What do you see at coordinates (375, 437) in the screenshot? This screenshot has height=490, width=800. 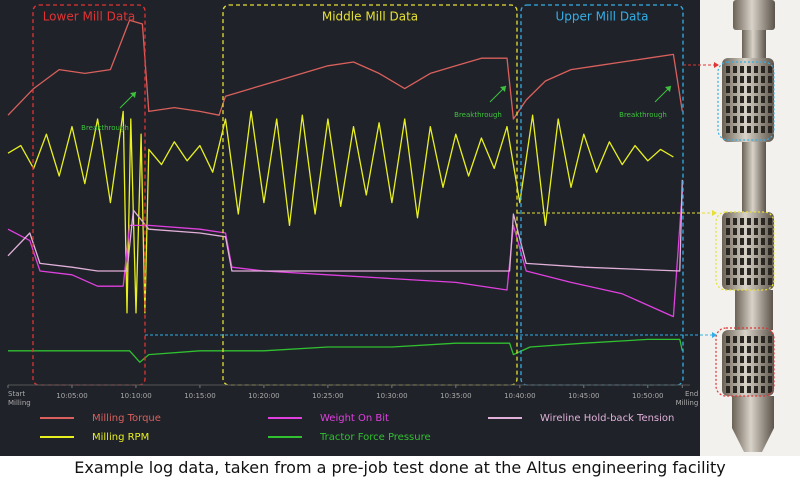 I see `legend-label: Tractor Force Pressure` at bounding box center [375, 437].